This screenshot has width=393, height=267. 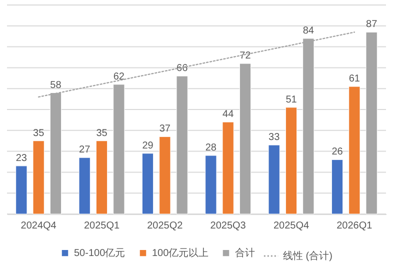 What do you see at coordinates (165, 226) in the screenshot?
I see `x-tick-label: 2025Q2` at bounding box center [165, 226].